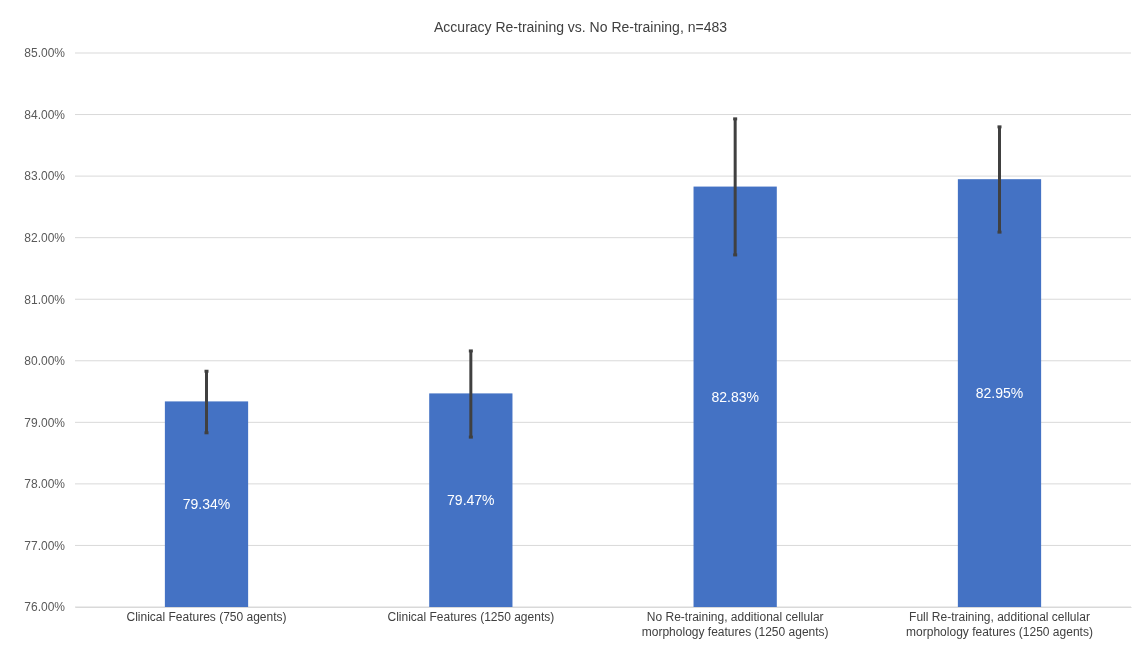 The width and height of the screenshot is (1141, 660). I want to click on x-tick-label: No Re-training, additional cellular morphology features (1250 agents), so click(735, 624).